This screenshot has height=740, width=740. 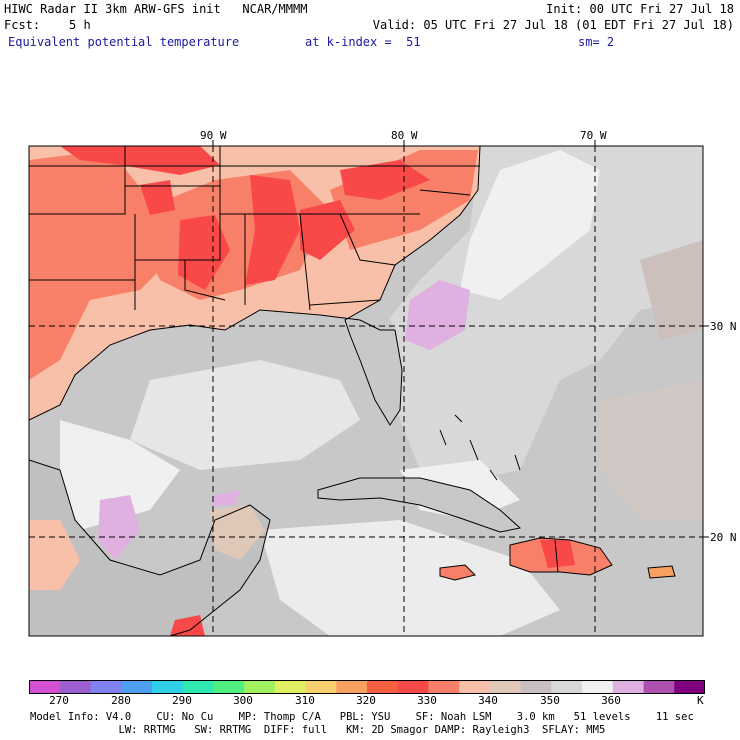 What do you see at coordinates (488, 700) in the screenshot?
I see `colorbar-tick-label: 340` at bounding box center [488, 700].